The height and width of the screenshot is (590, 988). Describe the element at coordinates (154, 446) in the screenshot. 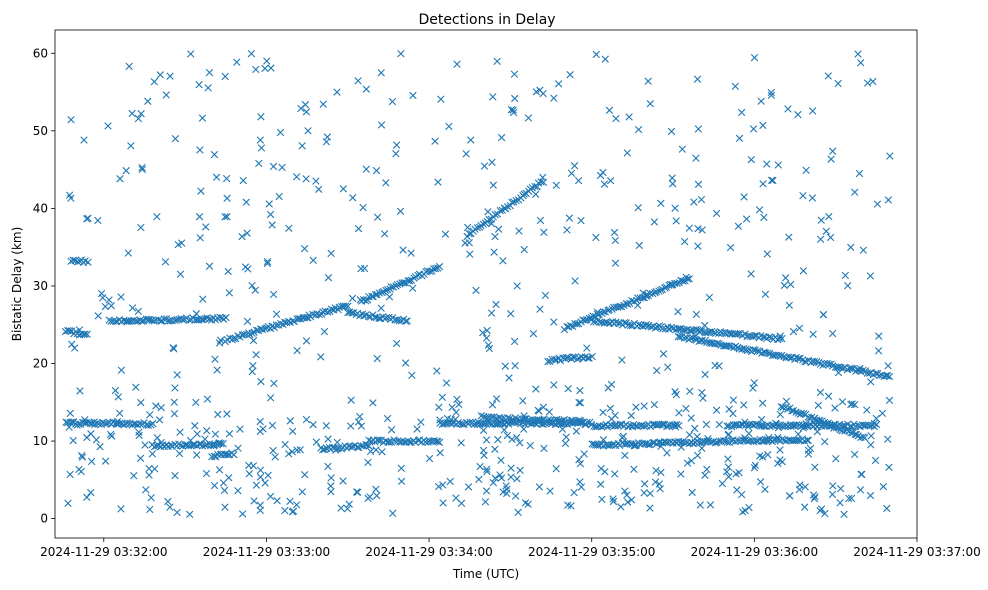

I see `data-point-track-i` at that location.